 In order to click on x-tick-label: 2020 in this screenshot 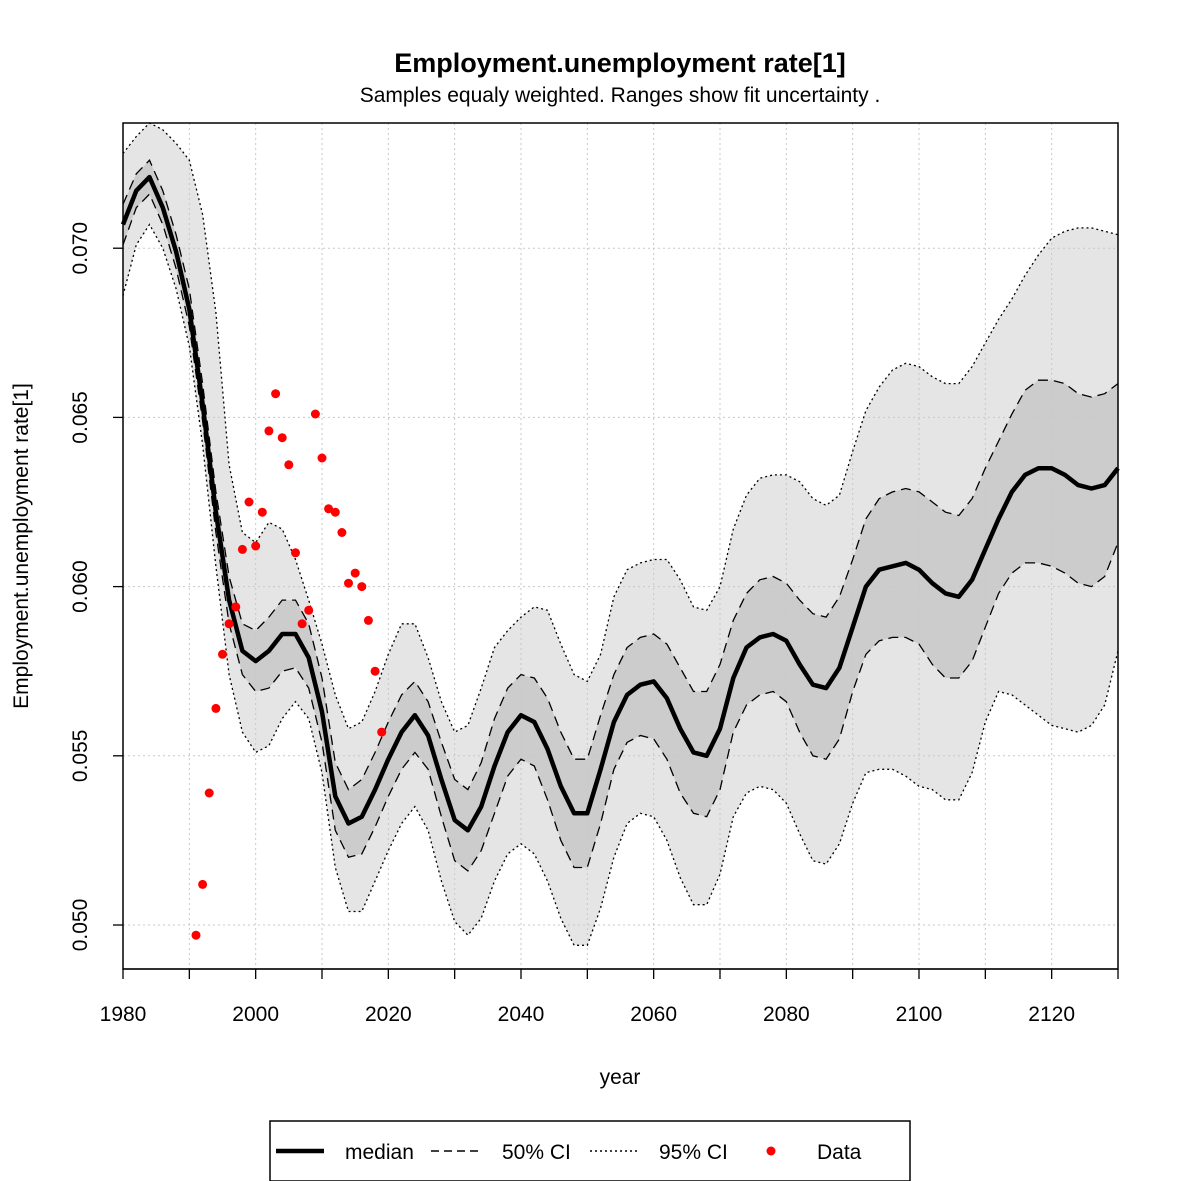, I will do `click(388, 1014)`.